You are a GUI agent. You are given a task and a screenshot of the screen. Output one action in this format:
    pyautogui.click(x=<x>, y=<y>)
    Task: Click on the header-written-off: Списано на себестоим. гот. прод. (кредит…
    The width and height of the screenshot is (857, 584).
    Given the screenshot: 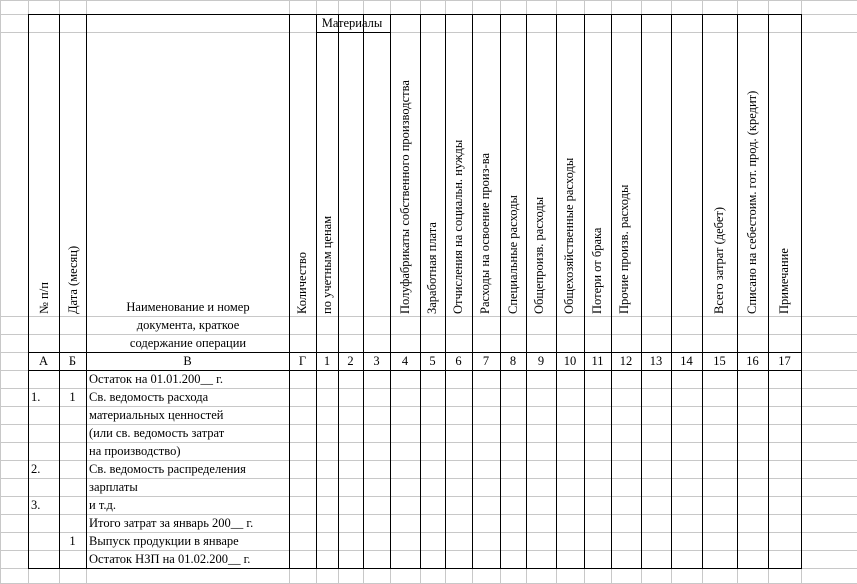 What is the action you would take?
    pyautogui.click(x=752, y=202)
    